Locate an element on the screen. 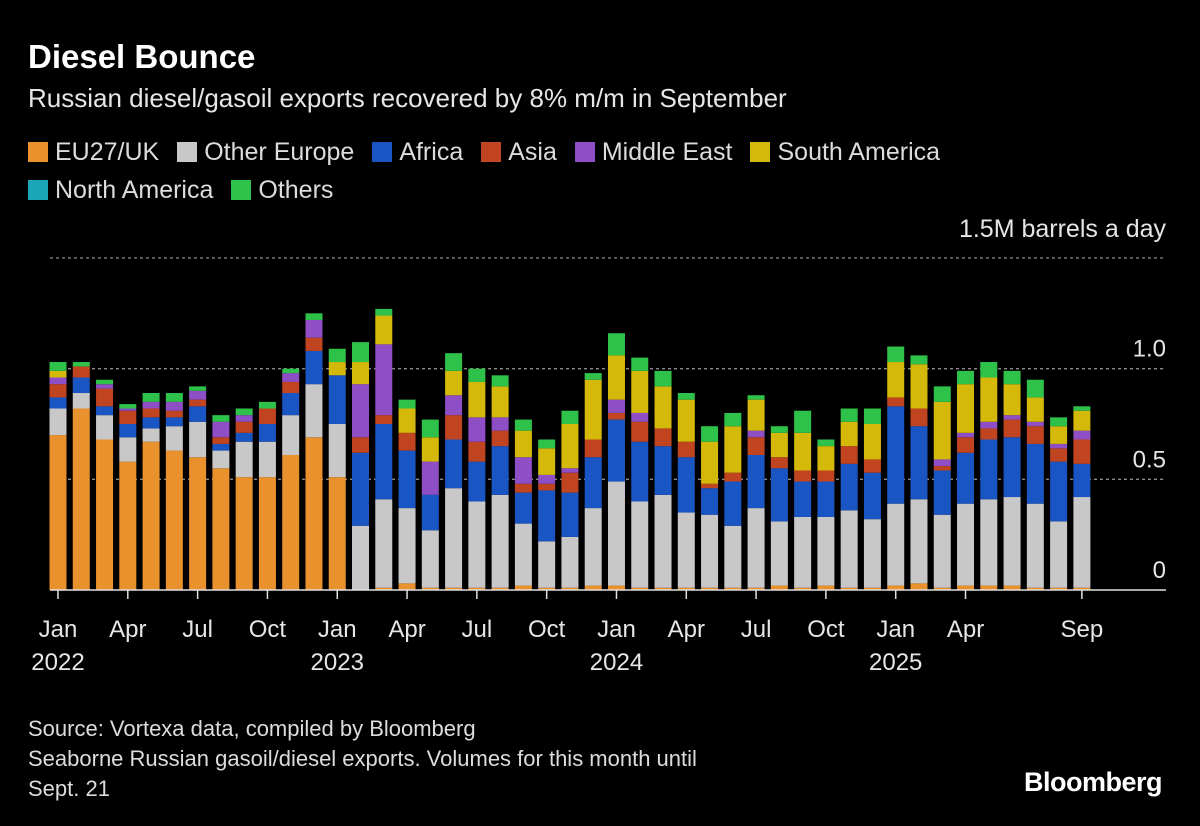 The height and width of the screenshot is (826, 1200). x-tick-label: Jul is located at coordinates (197, 629).